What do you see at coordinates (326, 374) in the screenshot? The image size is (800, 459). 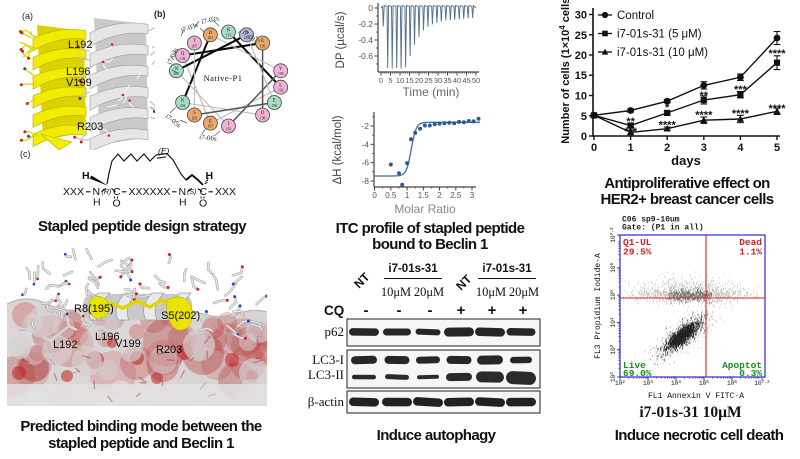 I see `svg-text: LC3-II` at bounding box center [326, 374].